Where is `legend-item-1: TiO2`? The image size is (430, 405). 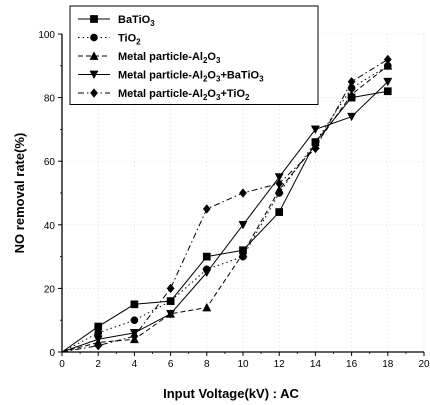
legend-item-1: TiO2 is located at coordinates (109, 40).